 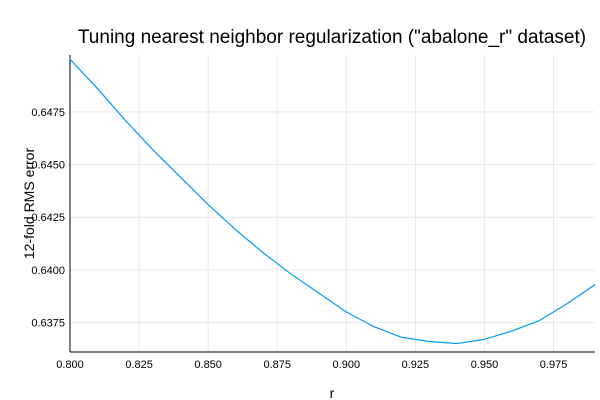 I want to click on y-tick-label: 0.6475, so click(x=48, y=113).